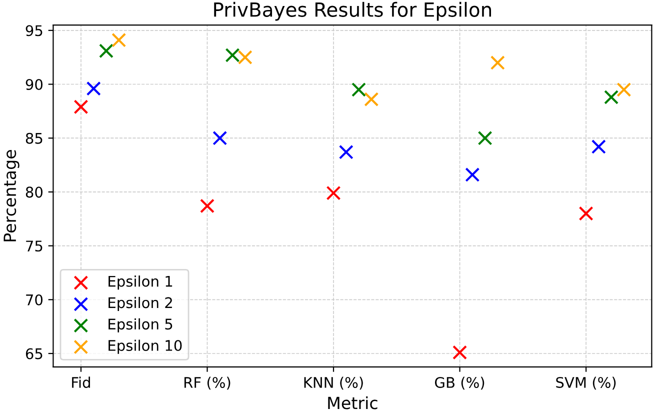 Image resolution: width=665 pixels, height=417 pixels. I want to click on x-tick-label: KNN (%), so click(333, 383).